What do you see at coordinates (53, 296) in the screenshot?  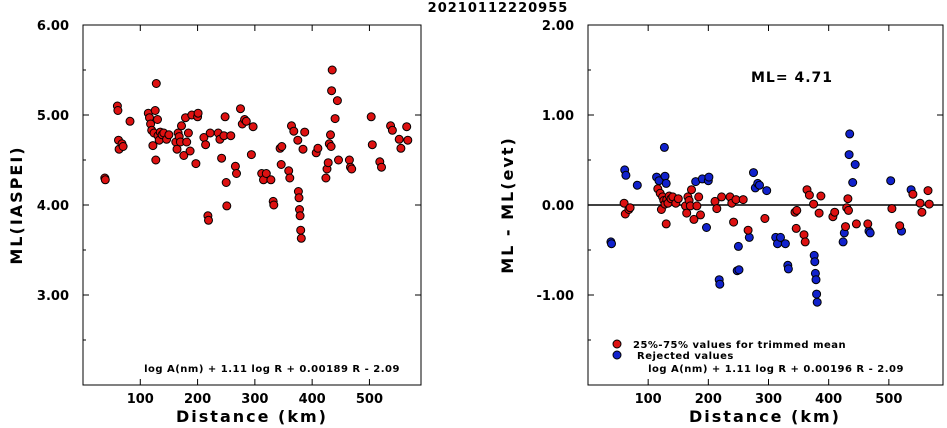 I see `y-tick-label: 3.00` at bounding box center [53, 296].